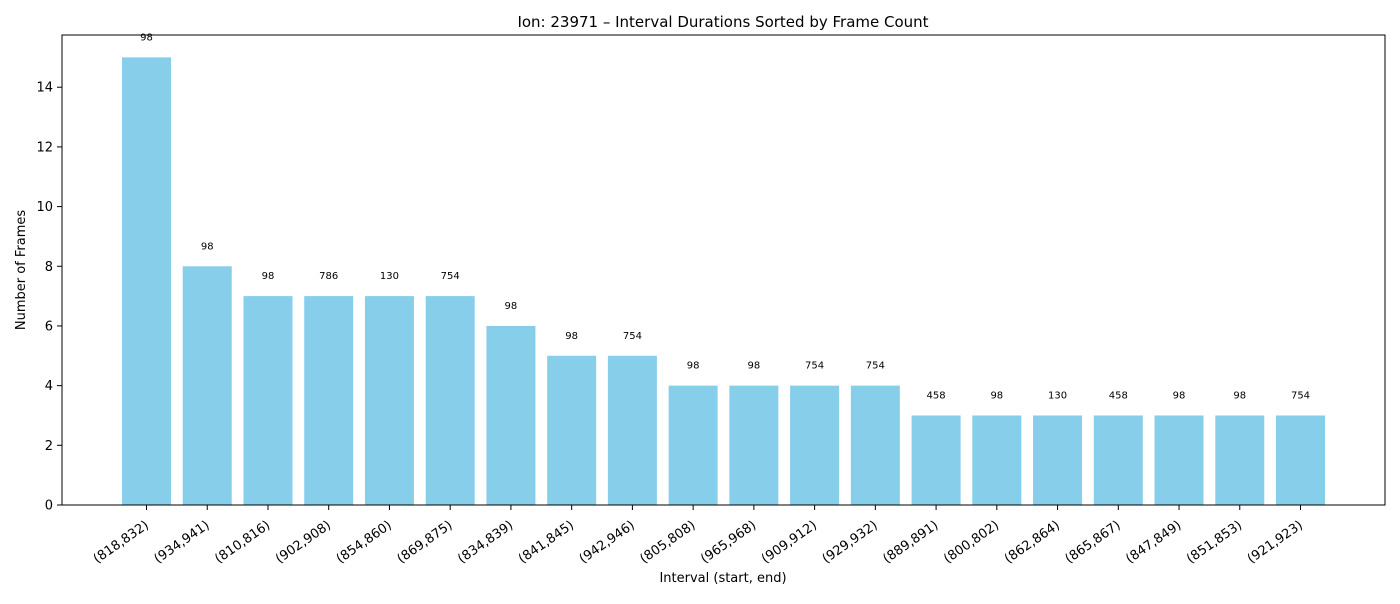 This screenshot has width=1400, height=604. I want to click on y-axis: 0 2 4 6 8 10 12 14, so click(49, 297).